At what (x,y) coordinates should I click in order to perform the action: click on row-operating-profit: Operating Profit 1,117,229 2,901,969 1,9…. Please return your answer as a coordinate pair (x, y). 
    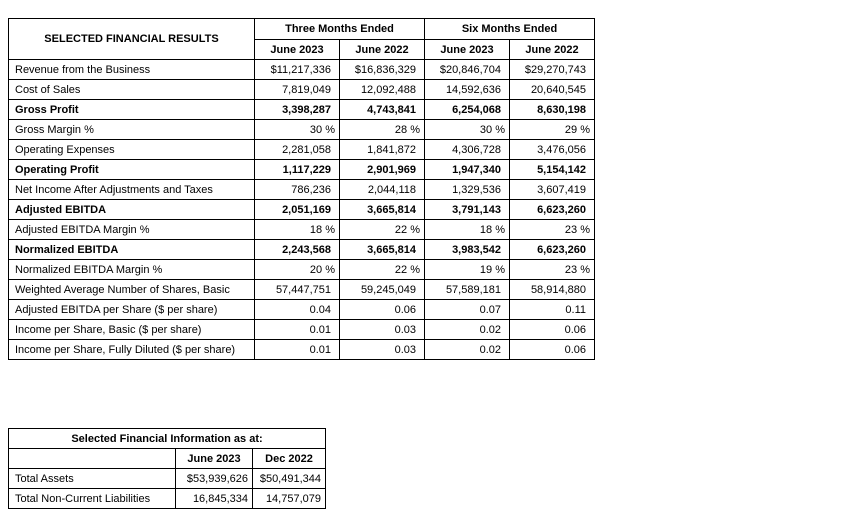
    Looking at the image, I should click on (301, 169).